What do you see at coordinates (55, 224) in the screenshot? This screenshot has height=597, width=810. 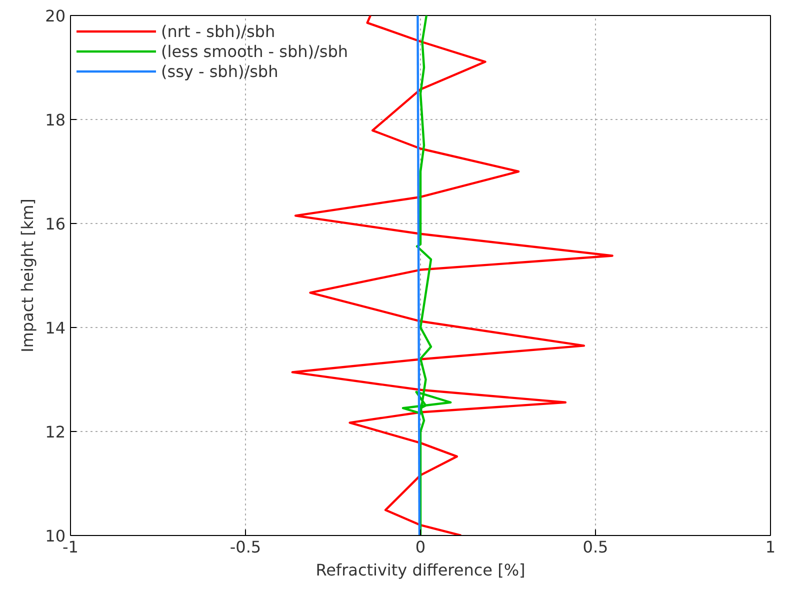 I see `y-tick-label: 16` at bounding box center [55, 224].